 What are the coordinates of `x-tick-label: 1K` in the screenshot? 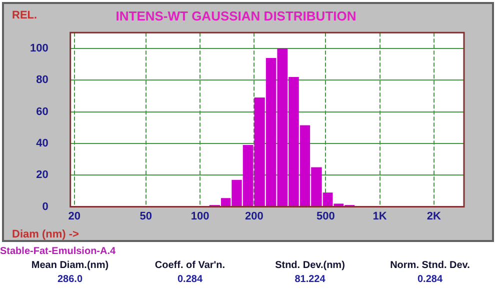 It's located at (379, 216).